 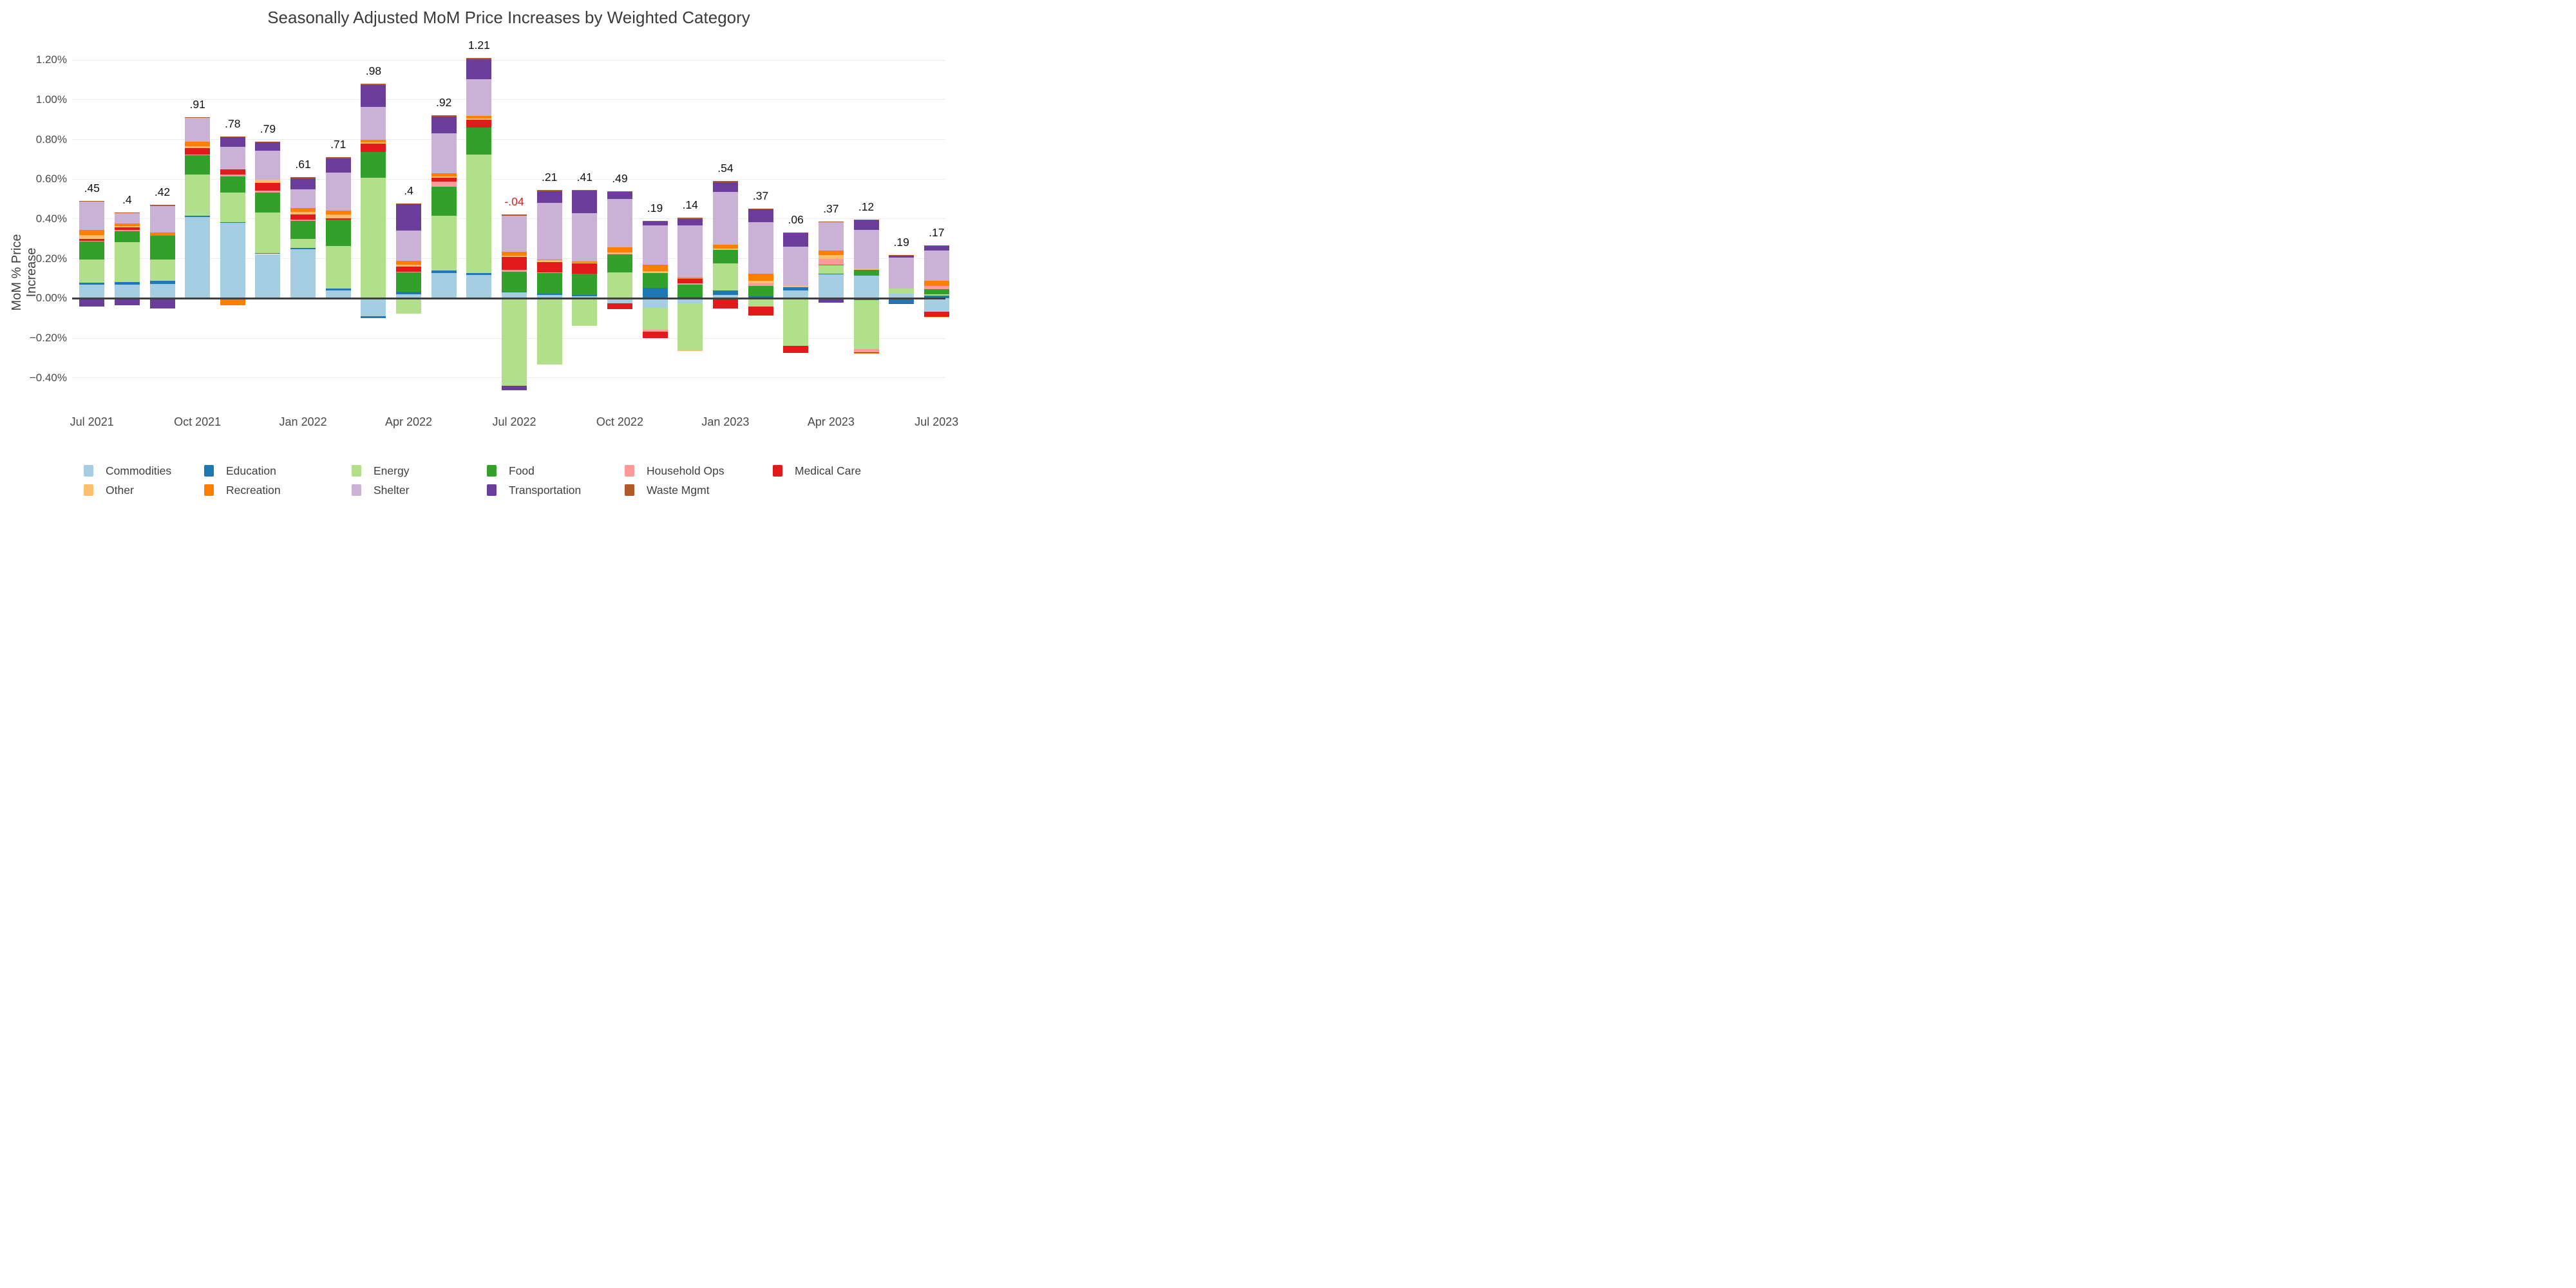 What do you see at coordinates (419, 491) in the screenshot?
I see `legend-item-shelter: Shelter` at bounding box center [419, 491].